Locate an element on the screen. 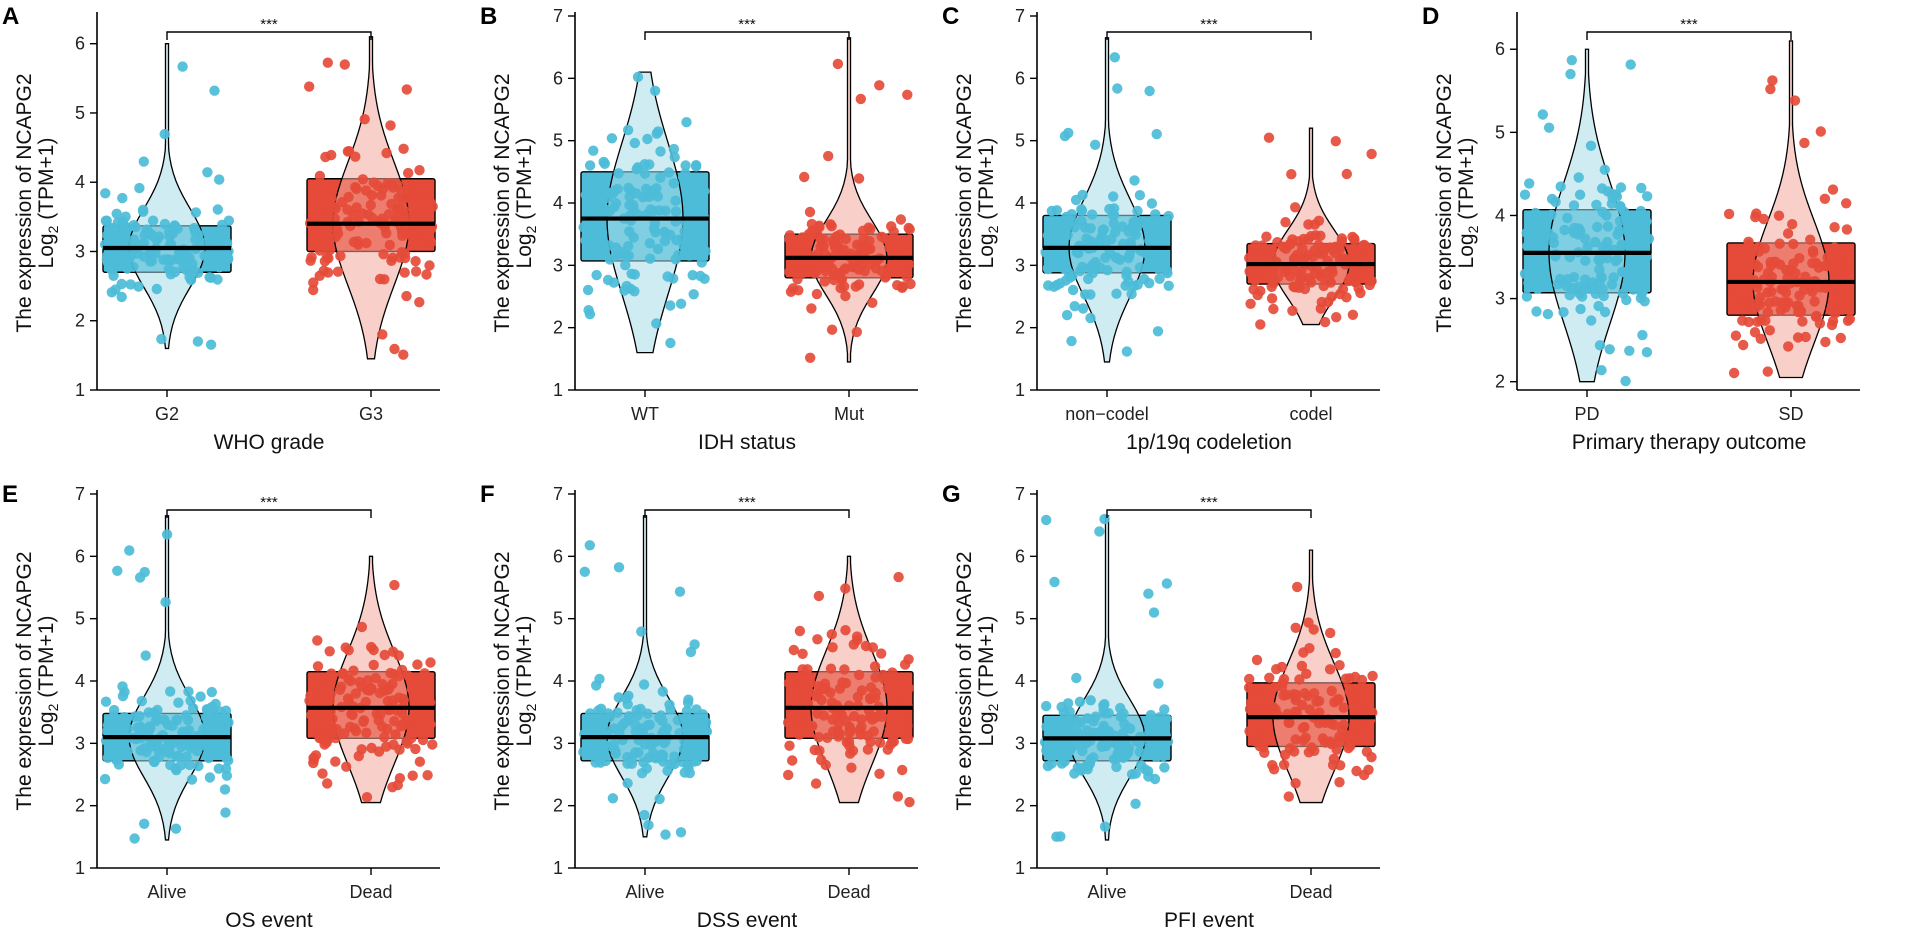 This screenshot has height=931, width=1909. y-tick-label: 3 is located at coordinates (1500, 299).